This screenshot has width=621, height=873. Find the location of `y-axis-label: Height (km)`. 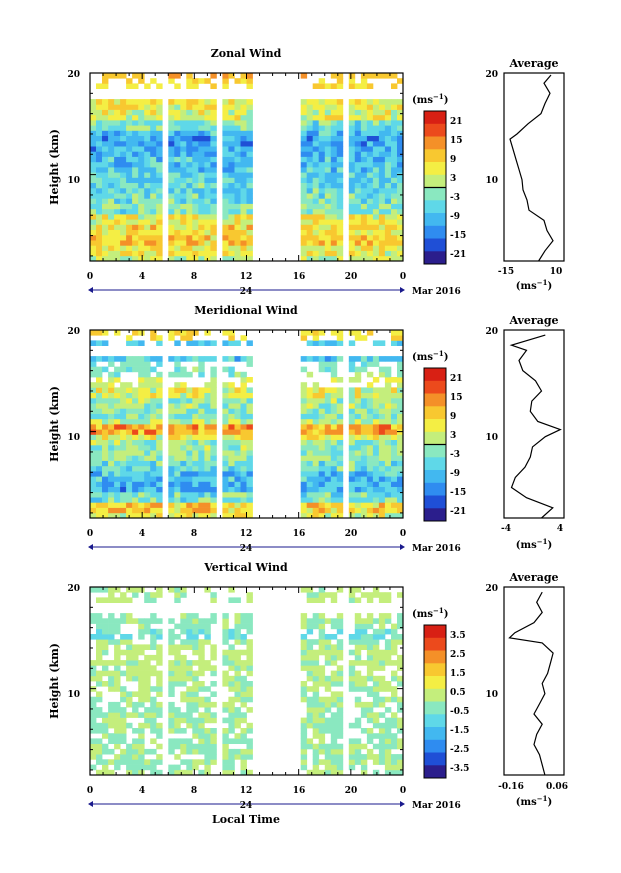

y-axis-label: Height (km) is located at coordinates (54, 681).